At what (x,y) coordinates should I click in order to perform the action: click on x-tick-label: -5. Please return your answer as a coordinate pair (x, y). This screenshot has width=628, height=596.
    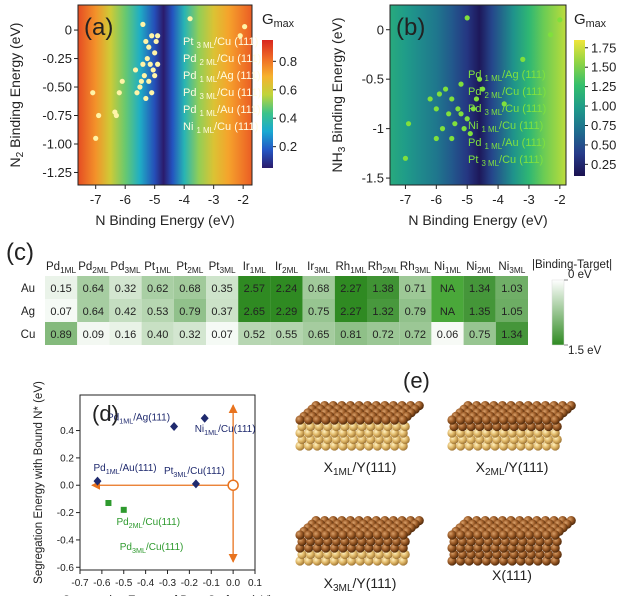
    Looking at the image, I should click on (467, 199).